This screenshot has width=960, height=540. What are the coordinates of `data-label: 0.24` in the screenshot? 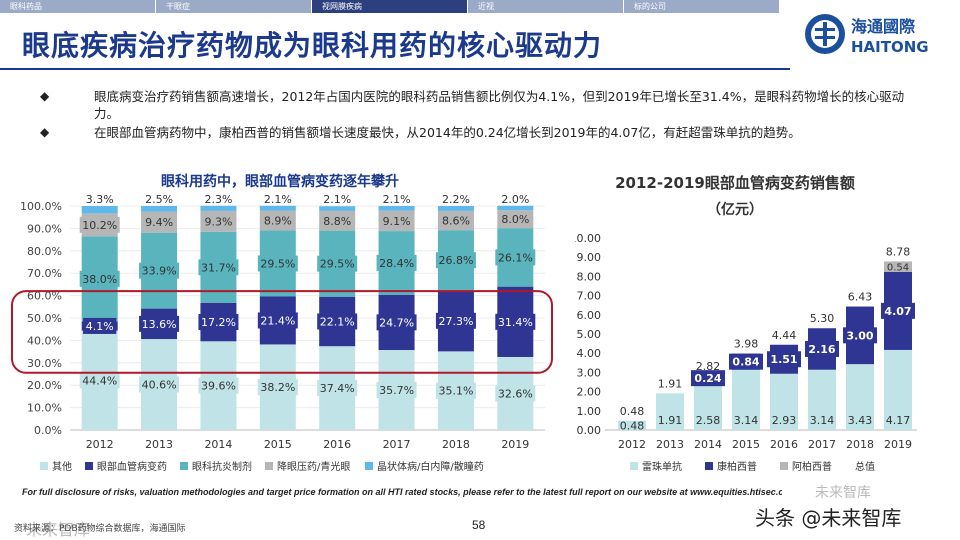 It's located at (707, 378).